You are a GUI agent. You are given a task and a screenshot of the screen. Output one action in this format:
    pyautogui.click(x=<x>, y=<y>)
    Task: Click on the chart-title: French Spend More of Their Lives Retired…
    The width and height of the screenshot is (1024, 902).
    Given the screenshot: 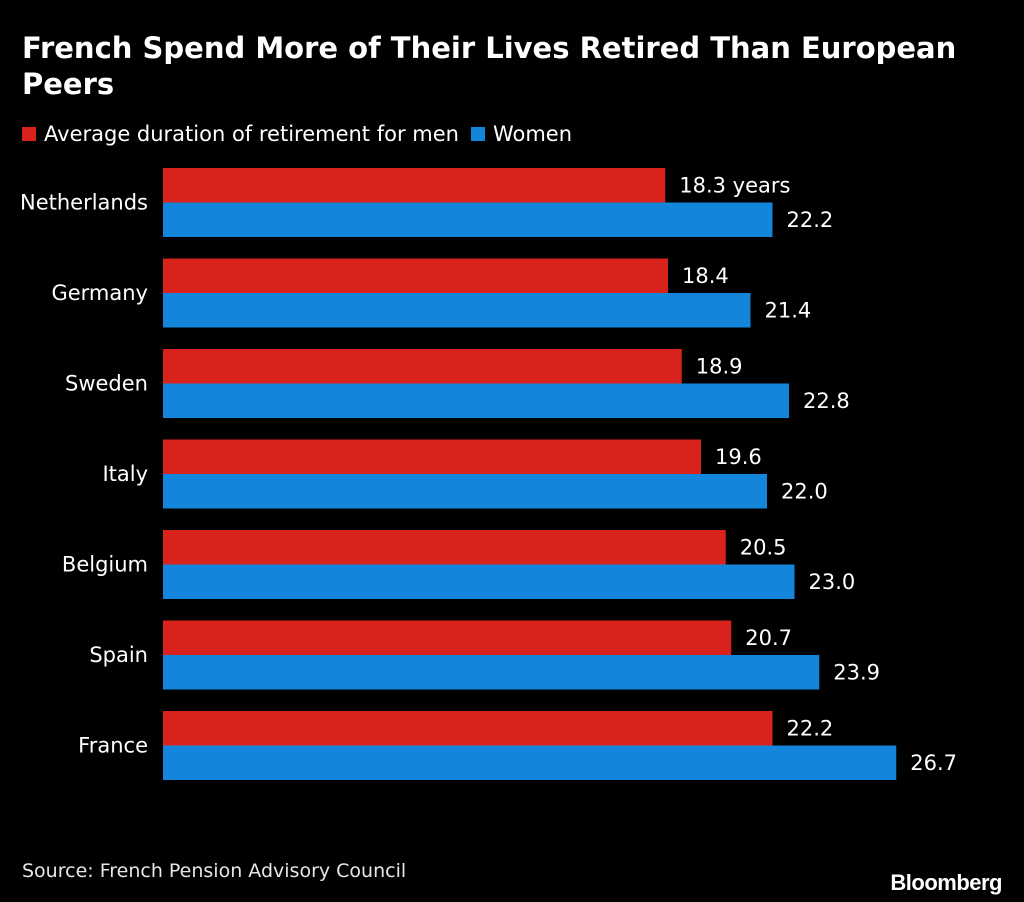 What is the action you would take?
    pyautogui.click(x=489, y=66)
    